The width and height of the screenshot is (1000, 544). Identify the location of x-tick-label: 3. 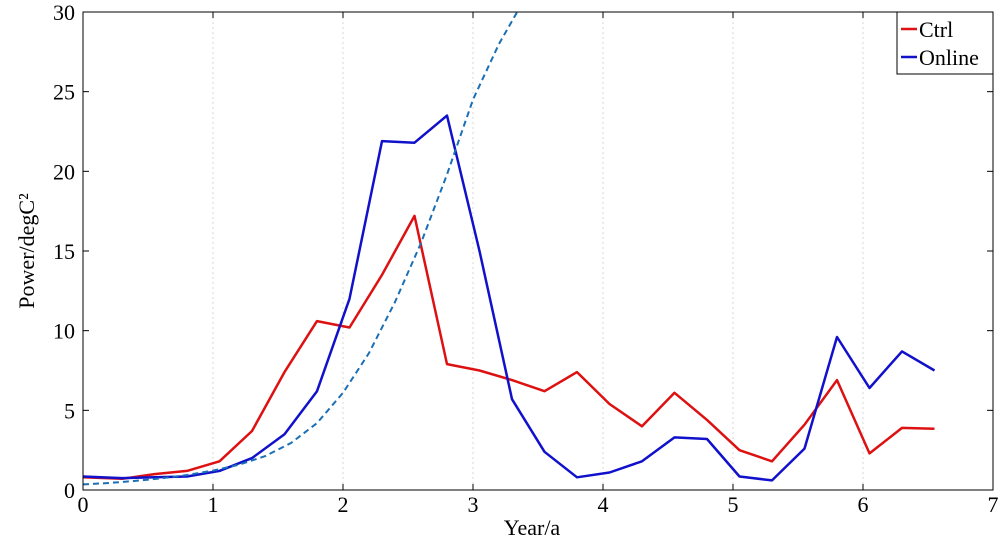
(473, 504).